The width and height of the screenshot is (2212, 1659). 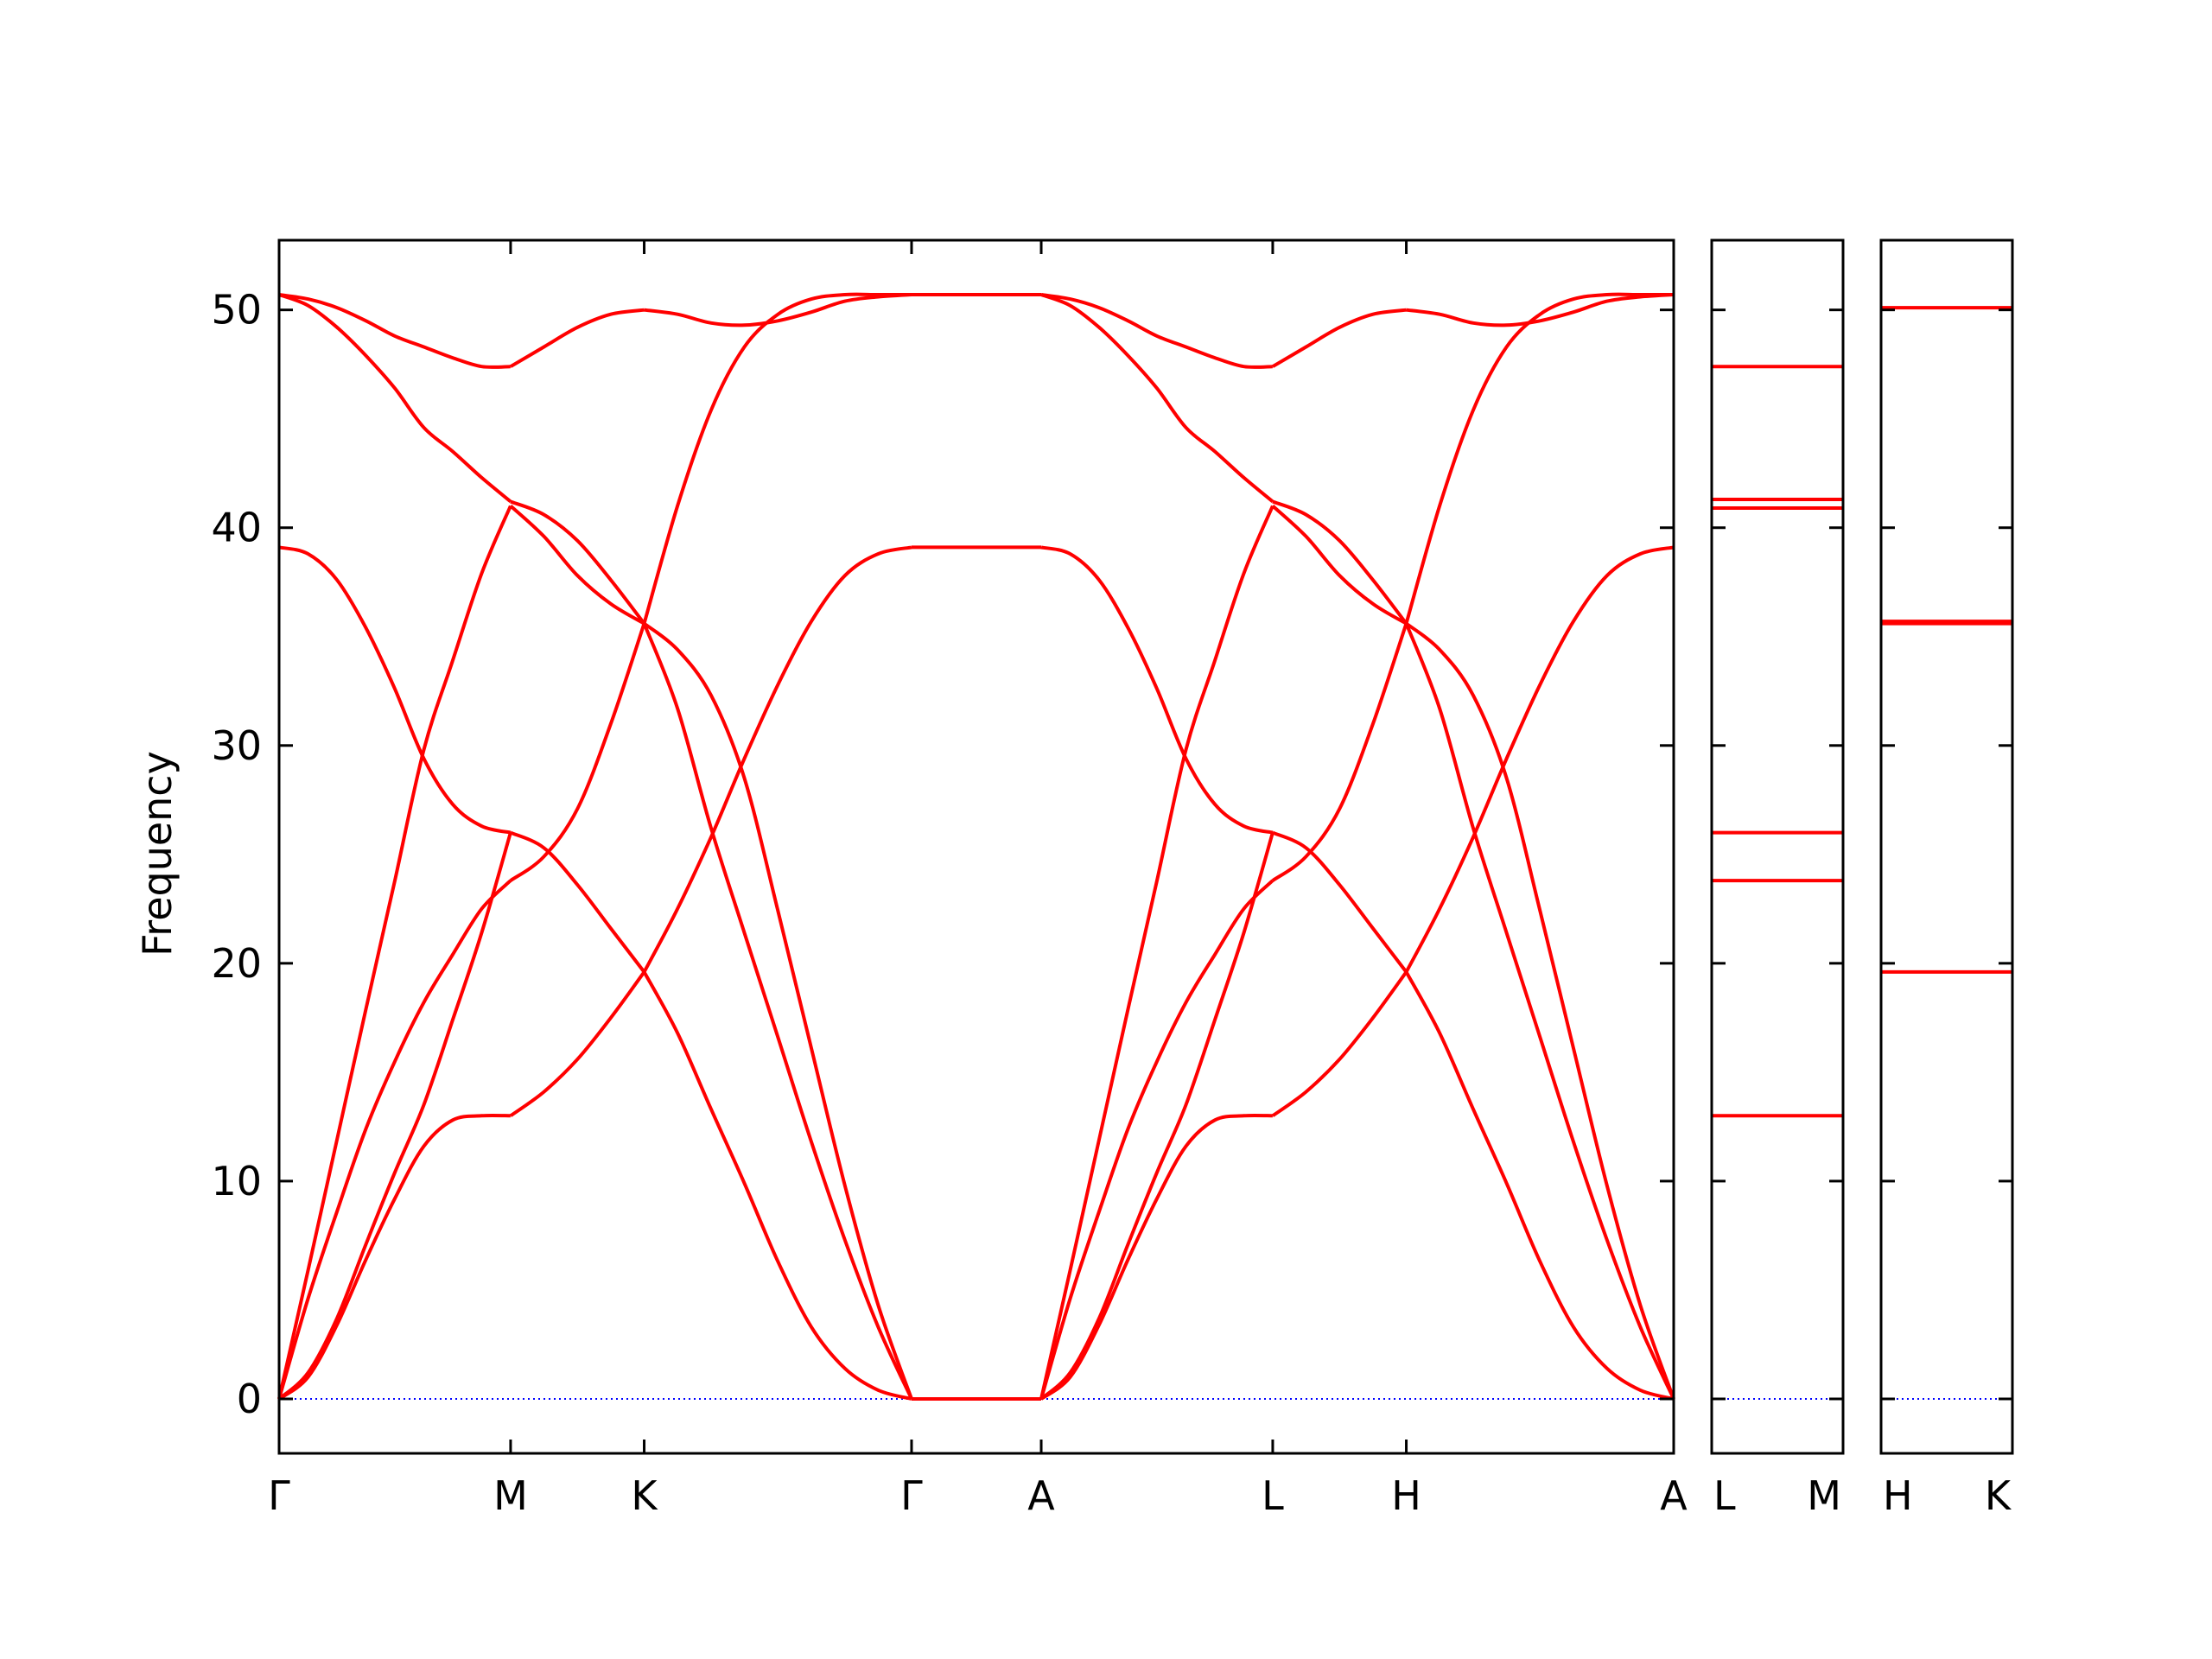 I want to click on band-line-K-Γ-2, so click(x=777, y=1011).